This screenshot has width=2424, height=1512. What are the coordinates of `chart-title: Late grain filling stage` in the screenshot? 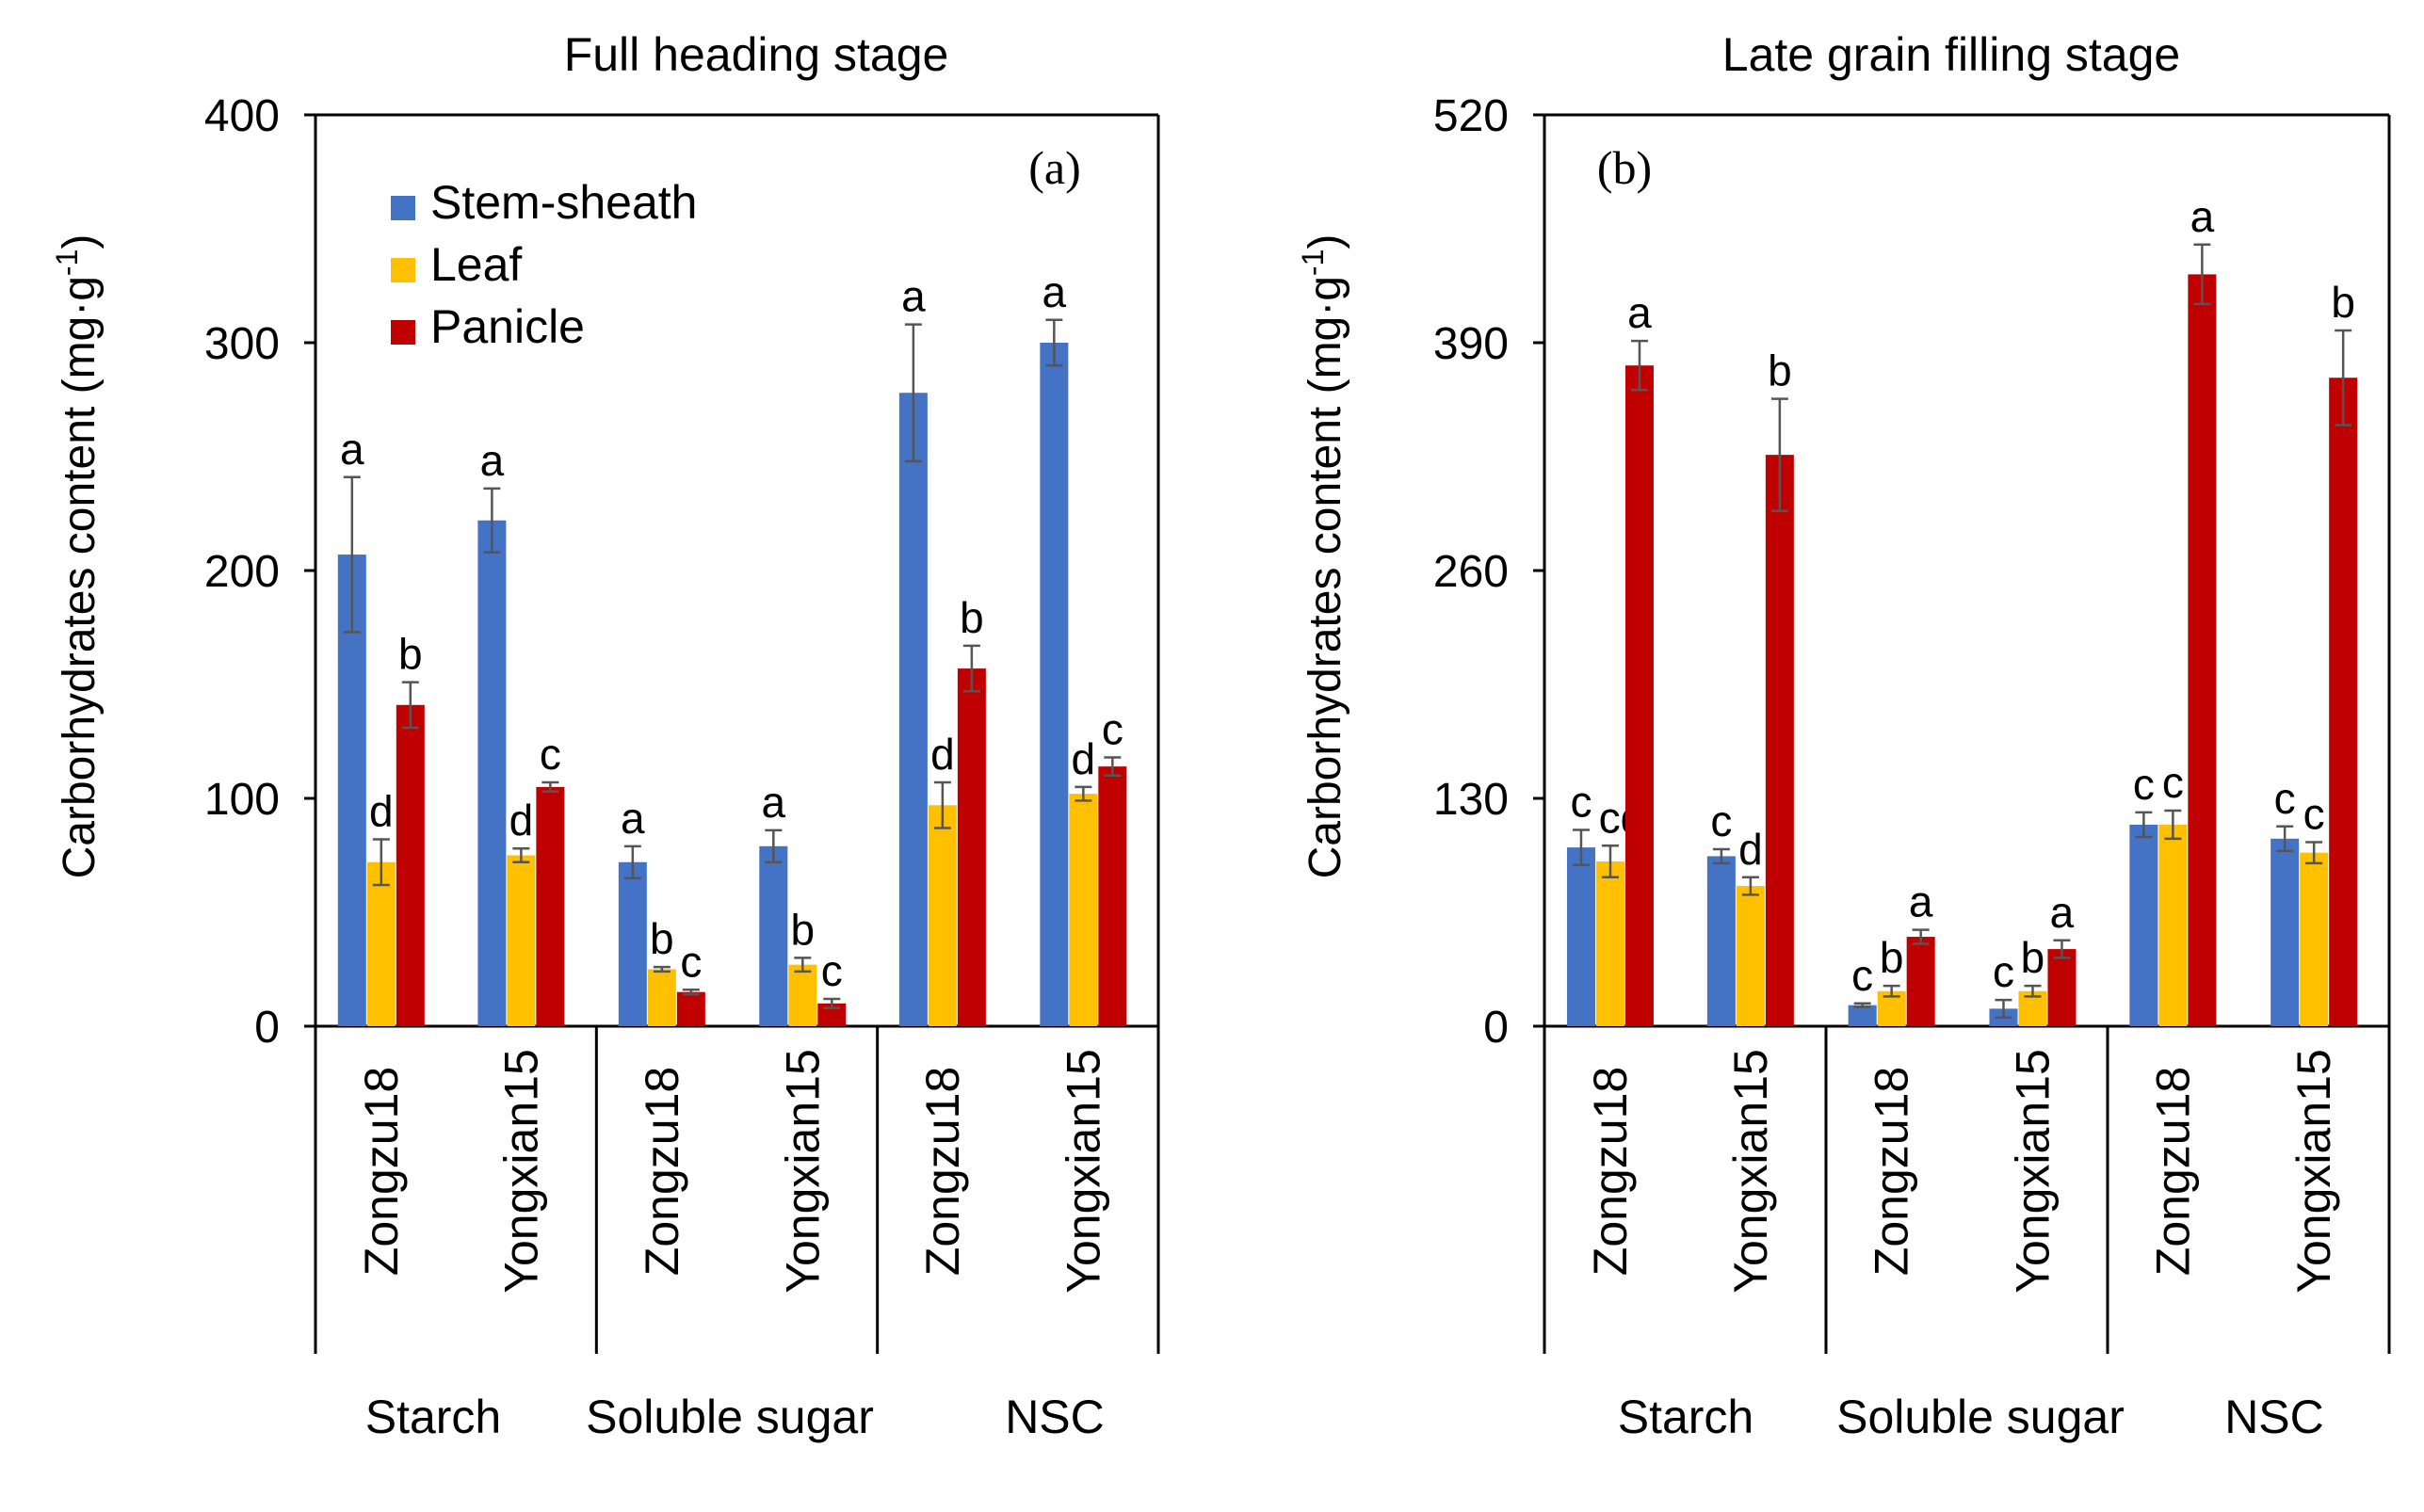 It's located at (1951, 54).